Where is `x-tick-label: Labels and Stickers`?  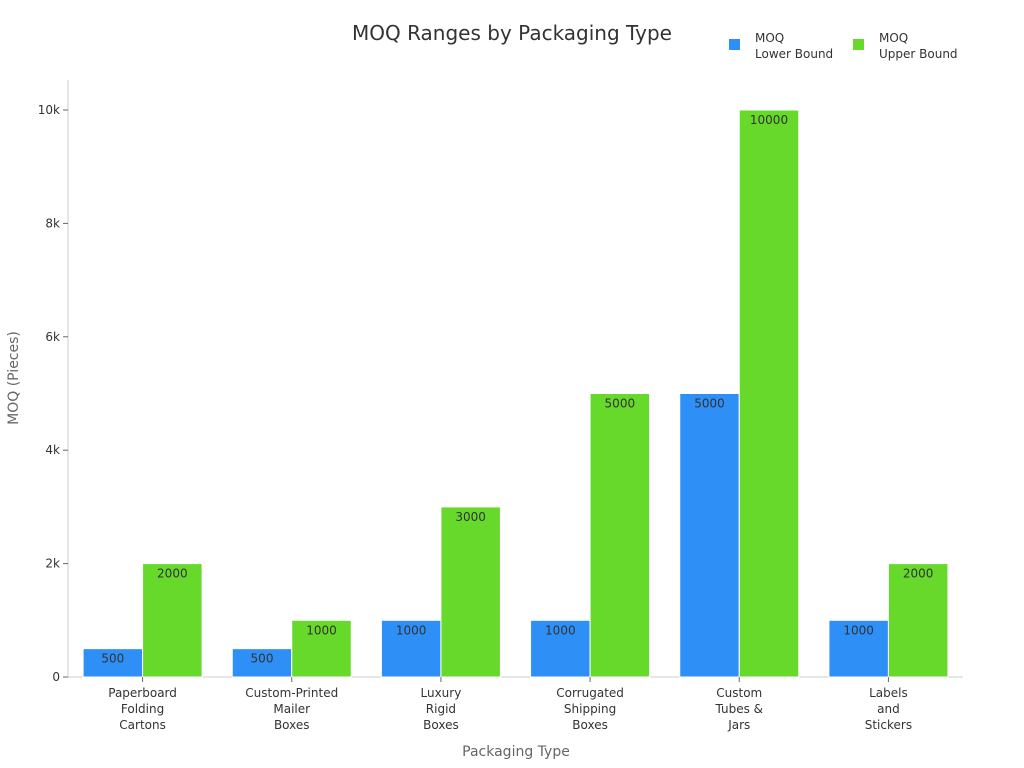 x-tick-label: Labels and Stickers is located at coordinates (888, 709).